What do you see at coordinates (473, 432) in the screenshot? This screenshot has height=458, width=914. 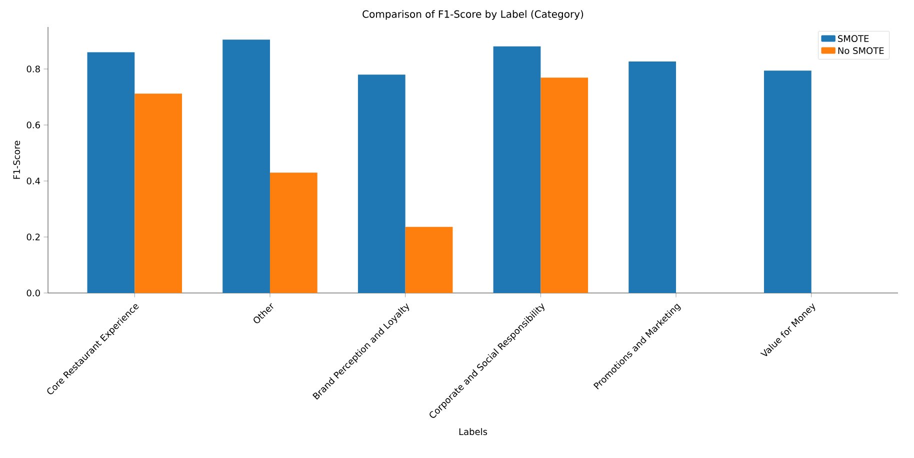 I see `x-axis-title: Labels` at bounding box center [473, 432].